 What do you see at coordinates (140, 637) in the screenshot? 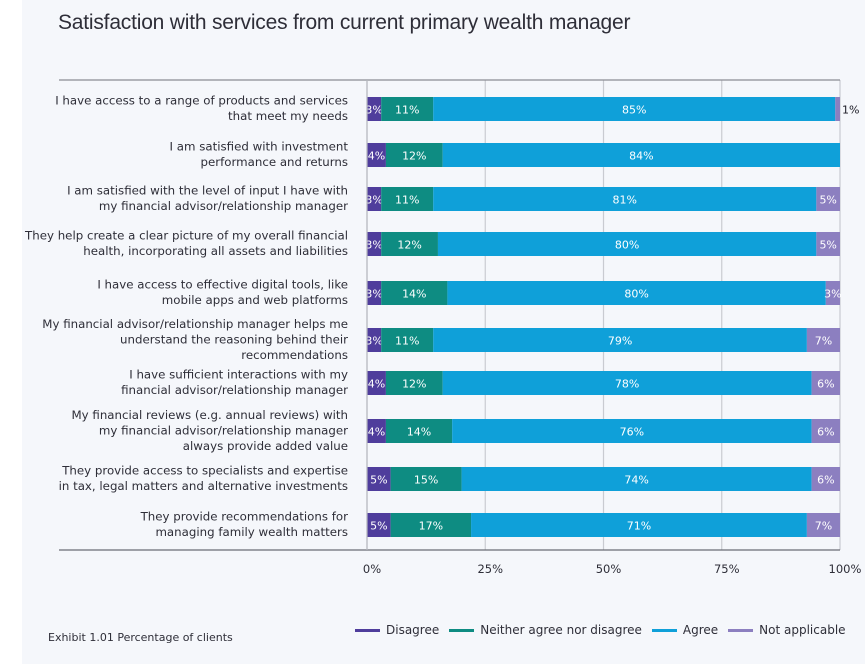
I see `exhibit-footnote: Exhibit 1.01 Percentage of clients` at bounding box center [140, 637].